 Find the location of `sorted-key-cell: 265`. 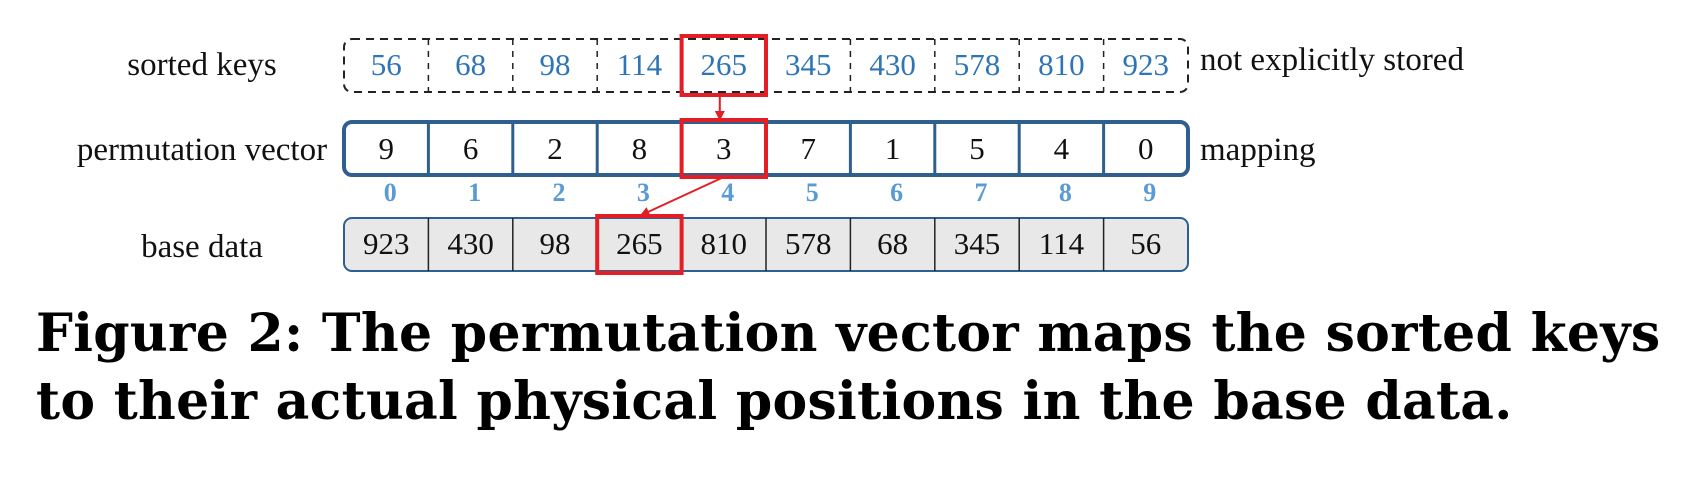

sorted-key-cell: 265 is located at coordinates (724, 64).